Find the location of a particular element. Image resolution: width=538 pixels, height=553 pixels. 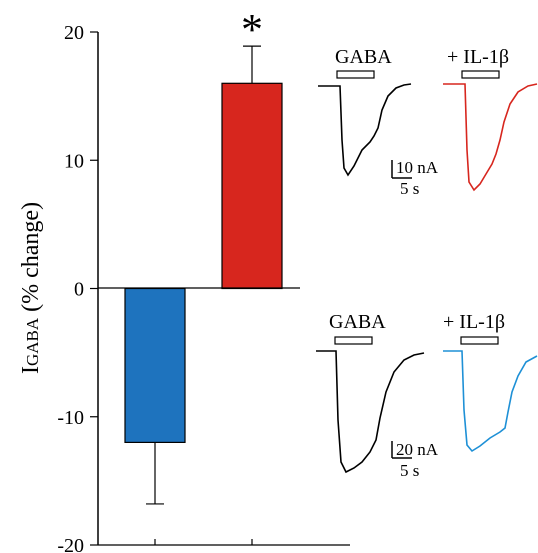

y-tick-label: 0 is located at coordinates (79, 290).